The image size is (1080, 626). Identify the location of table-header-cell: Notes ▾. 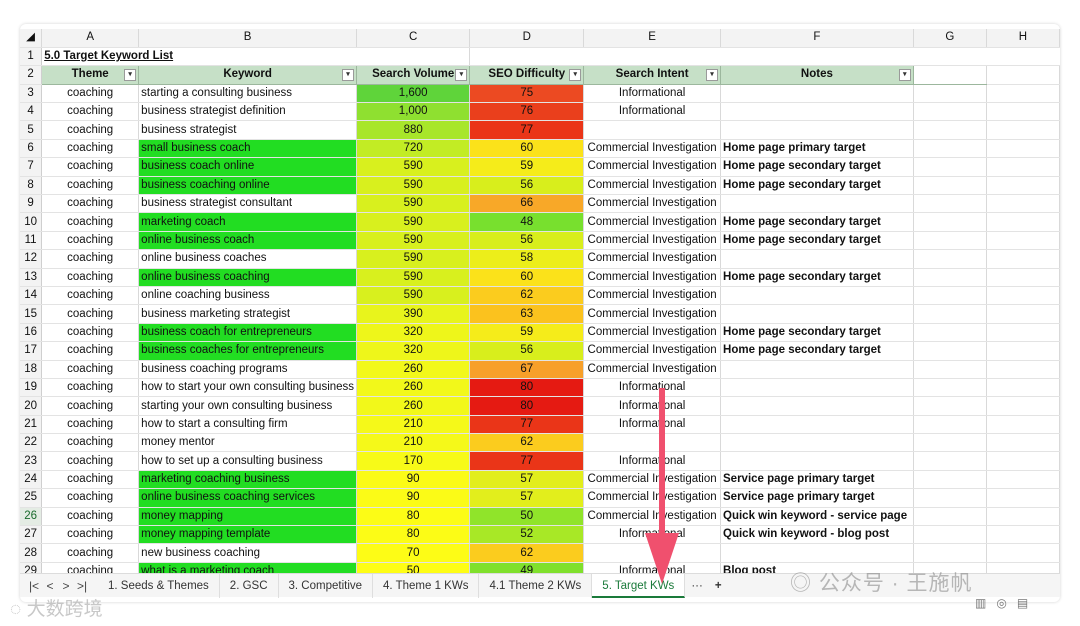
(817, 75).